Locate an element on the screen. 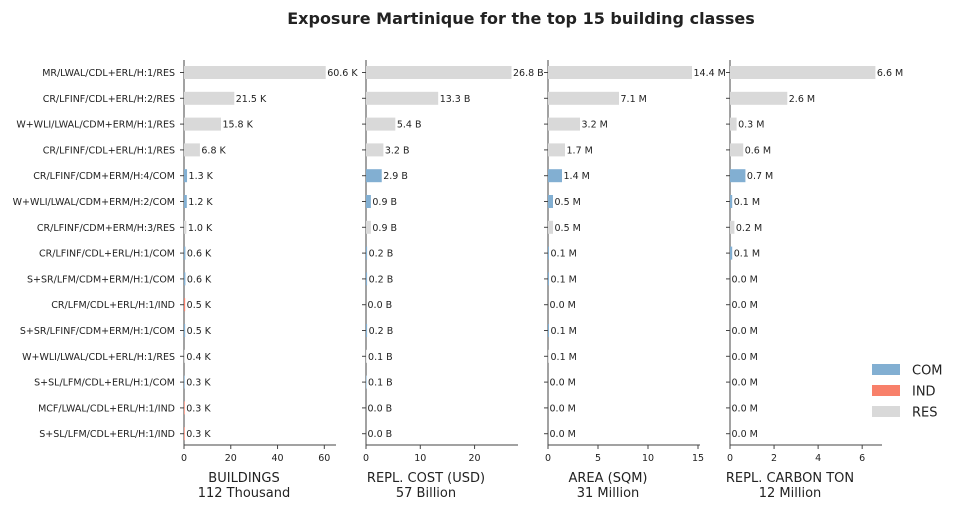  category-label: S+SL/LFM/CDL+ERL/H:1/COM is located at coordinates (104, 383).